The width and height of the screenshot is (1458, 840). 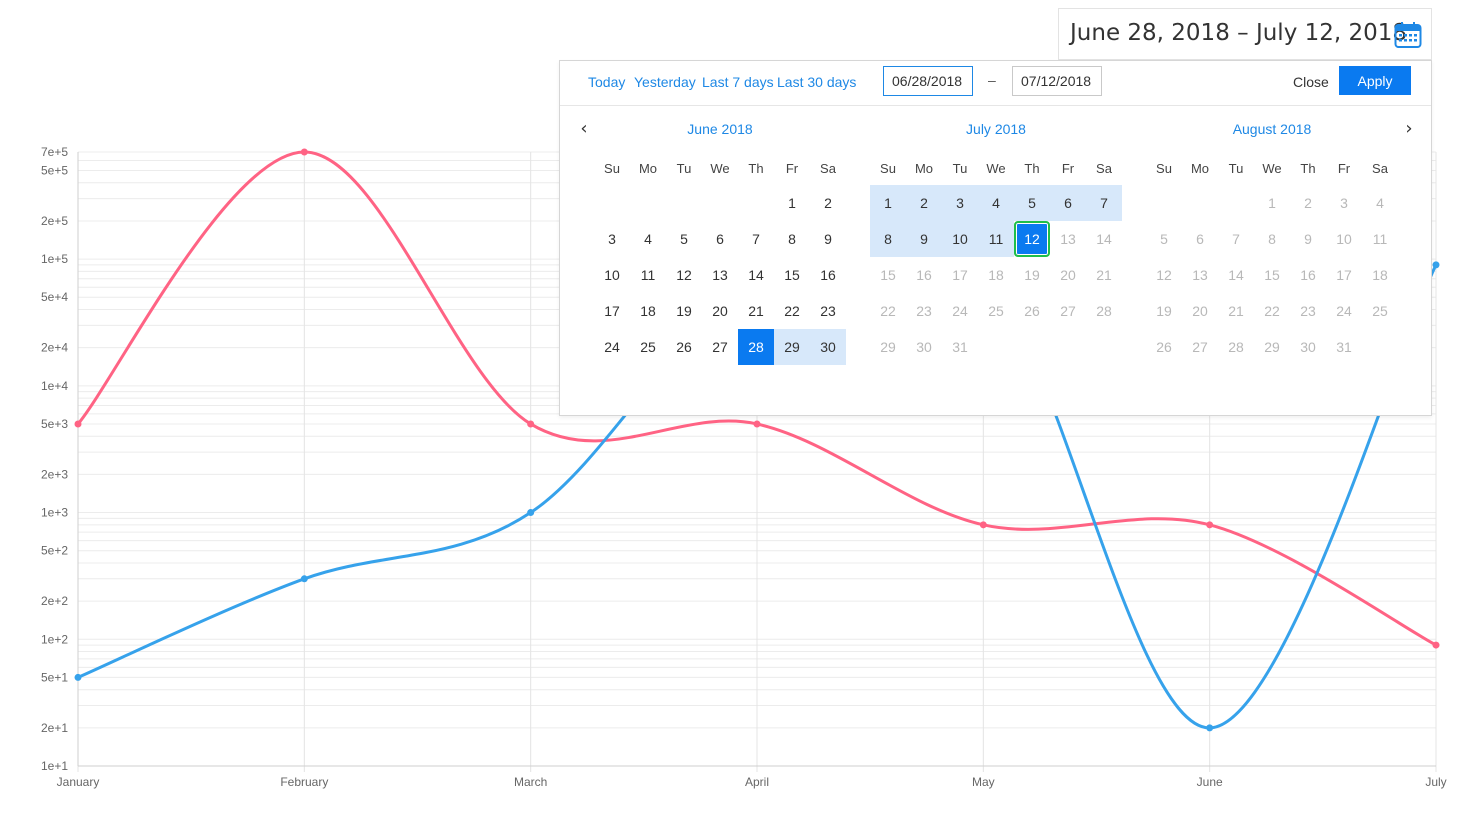 What do you see at coordinates (928, 81) in the screenshot?
I see `start-date-input` at bounding box center [928, 81].